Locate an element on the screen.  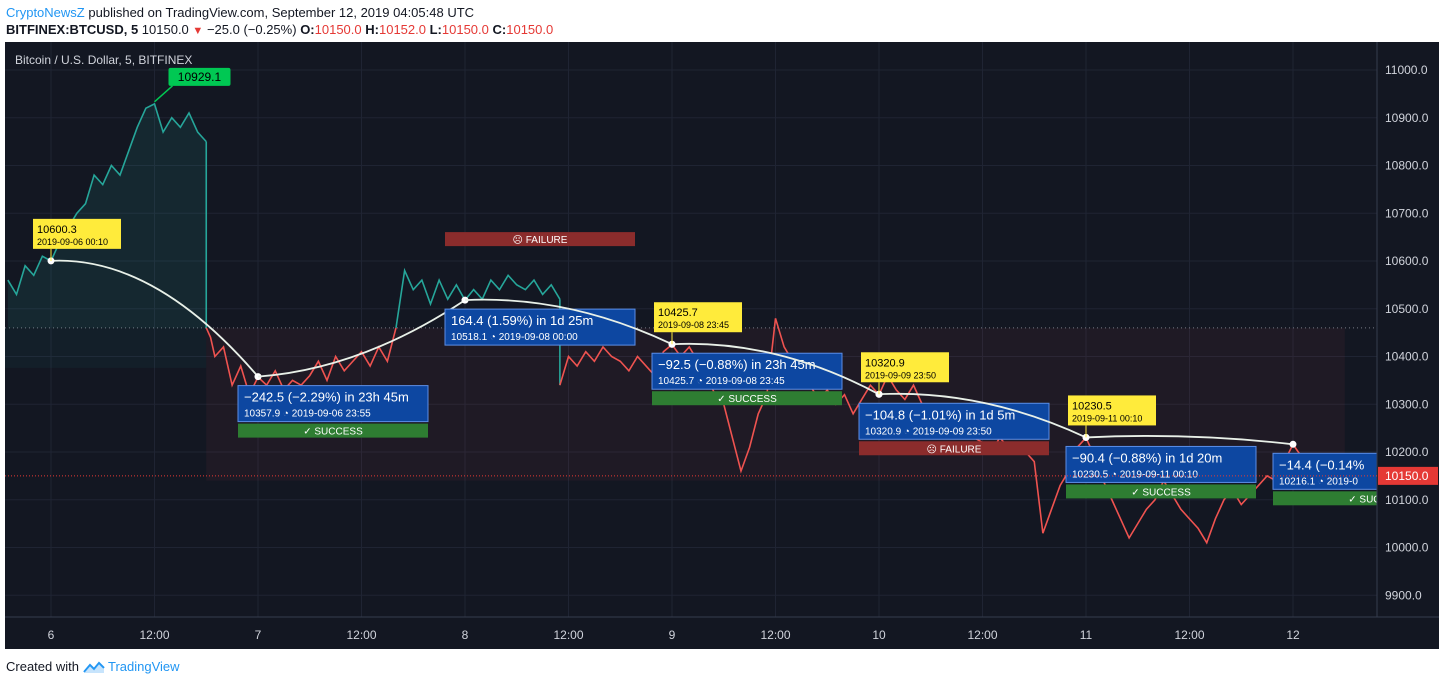
y-tick-label: 10400.0 is located at coordinates (1407, 357).